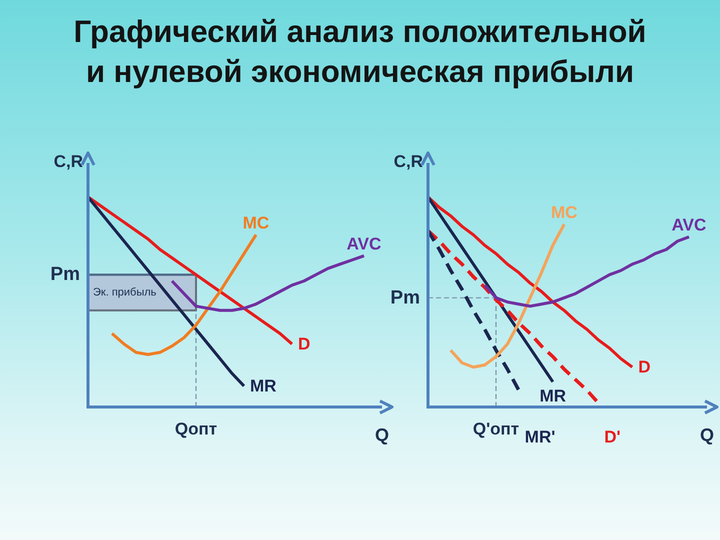  Describe the element at coordinates (612, 437) in the screenshot. I see `series-label: D'` at that location.